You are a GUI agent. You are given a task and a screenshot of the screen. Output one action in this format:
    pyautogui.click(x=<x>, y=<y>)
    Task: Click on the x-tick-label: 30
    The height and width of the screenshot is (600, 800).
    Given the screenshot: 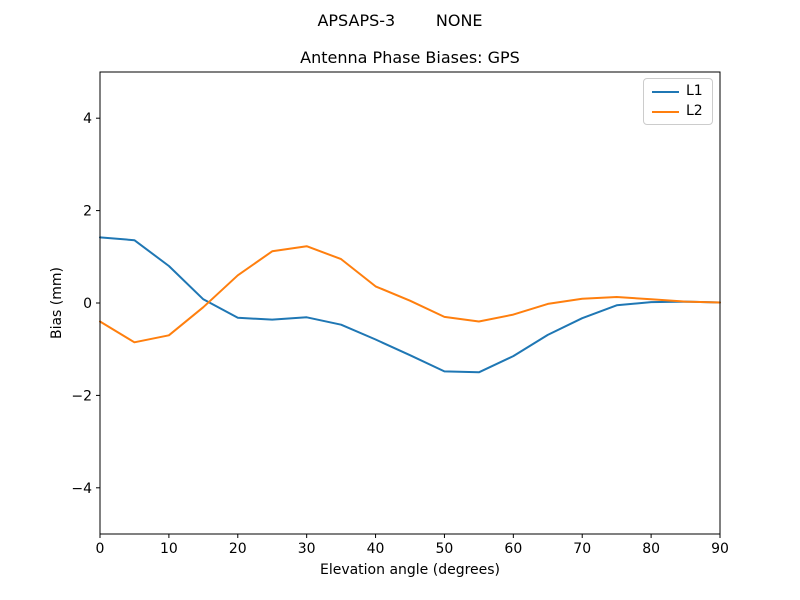 What is the action you would take?
    pyautogui.click(x=307, y=549)
    